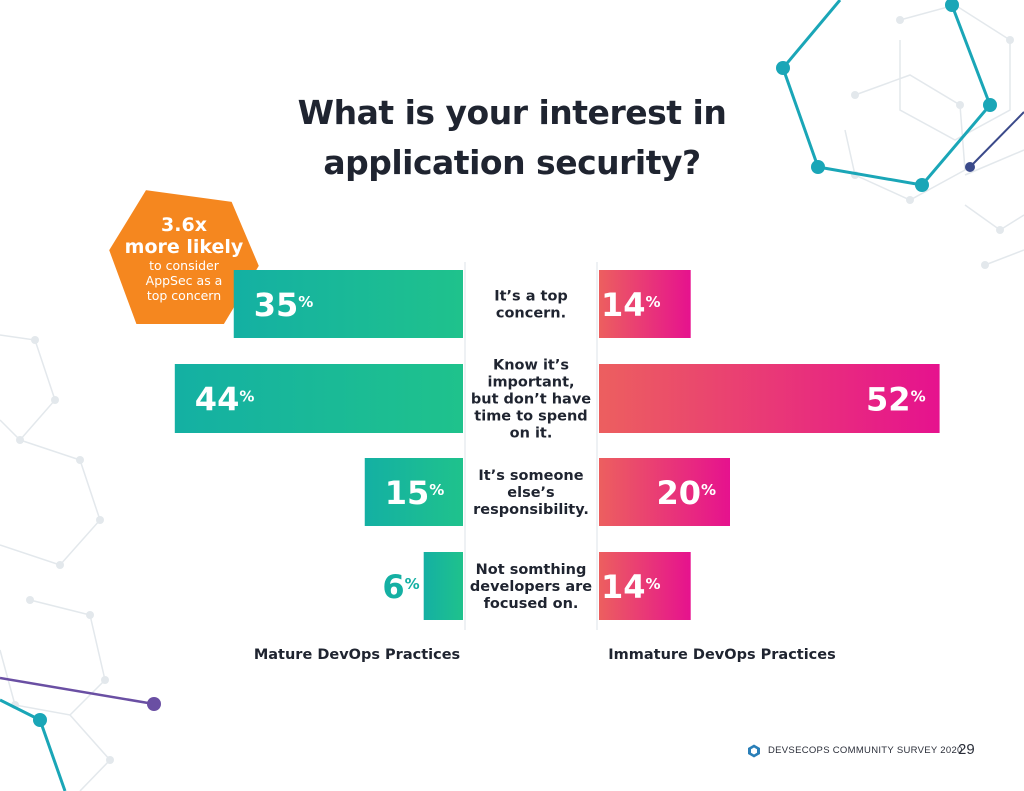 This screenshot has width=1024, height=791. Describe the element at coordinates (276, 305) in the screenshot. I see `mature-value-label-number: 35` at that location.